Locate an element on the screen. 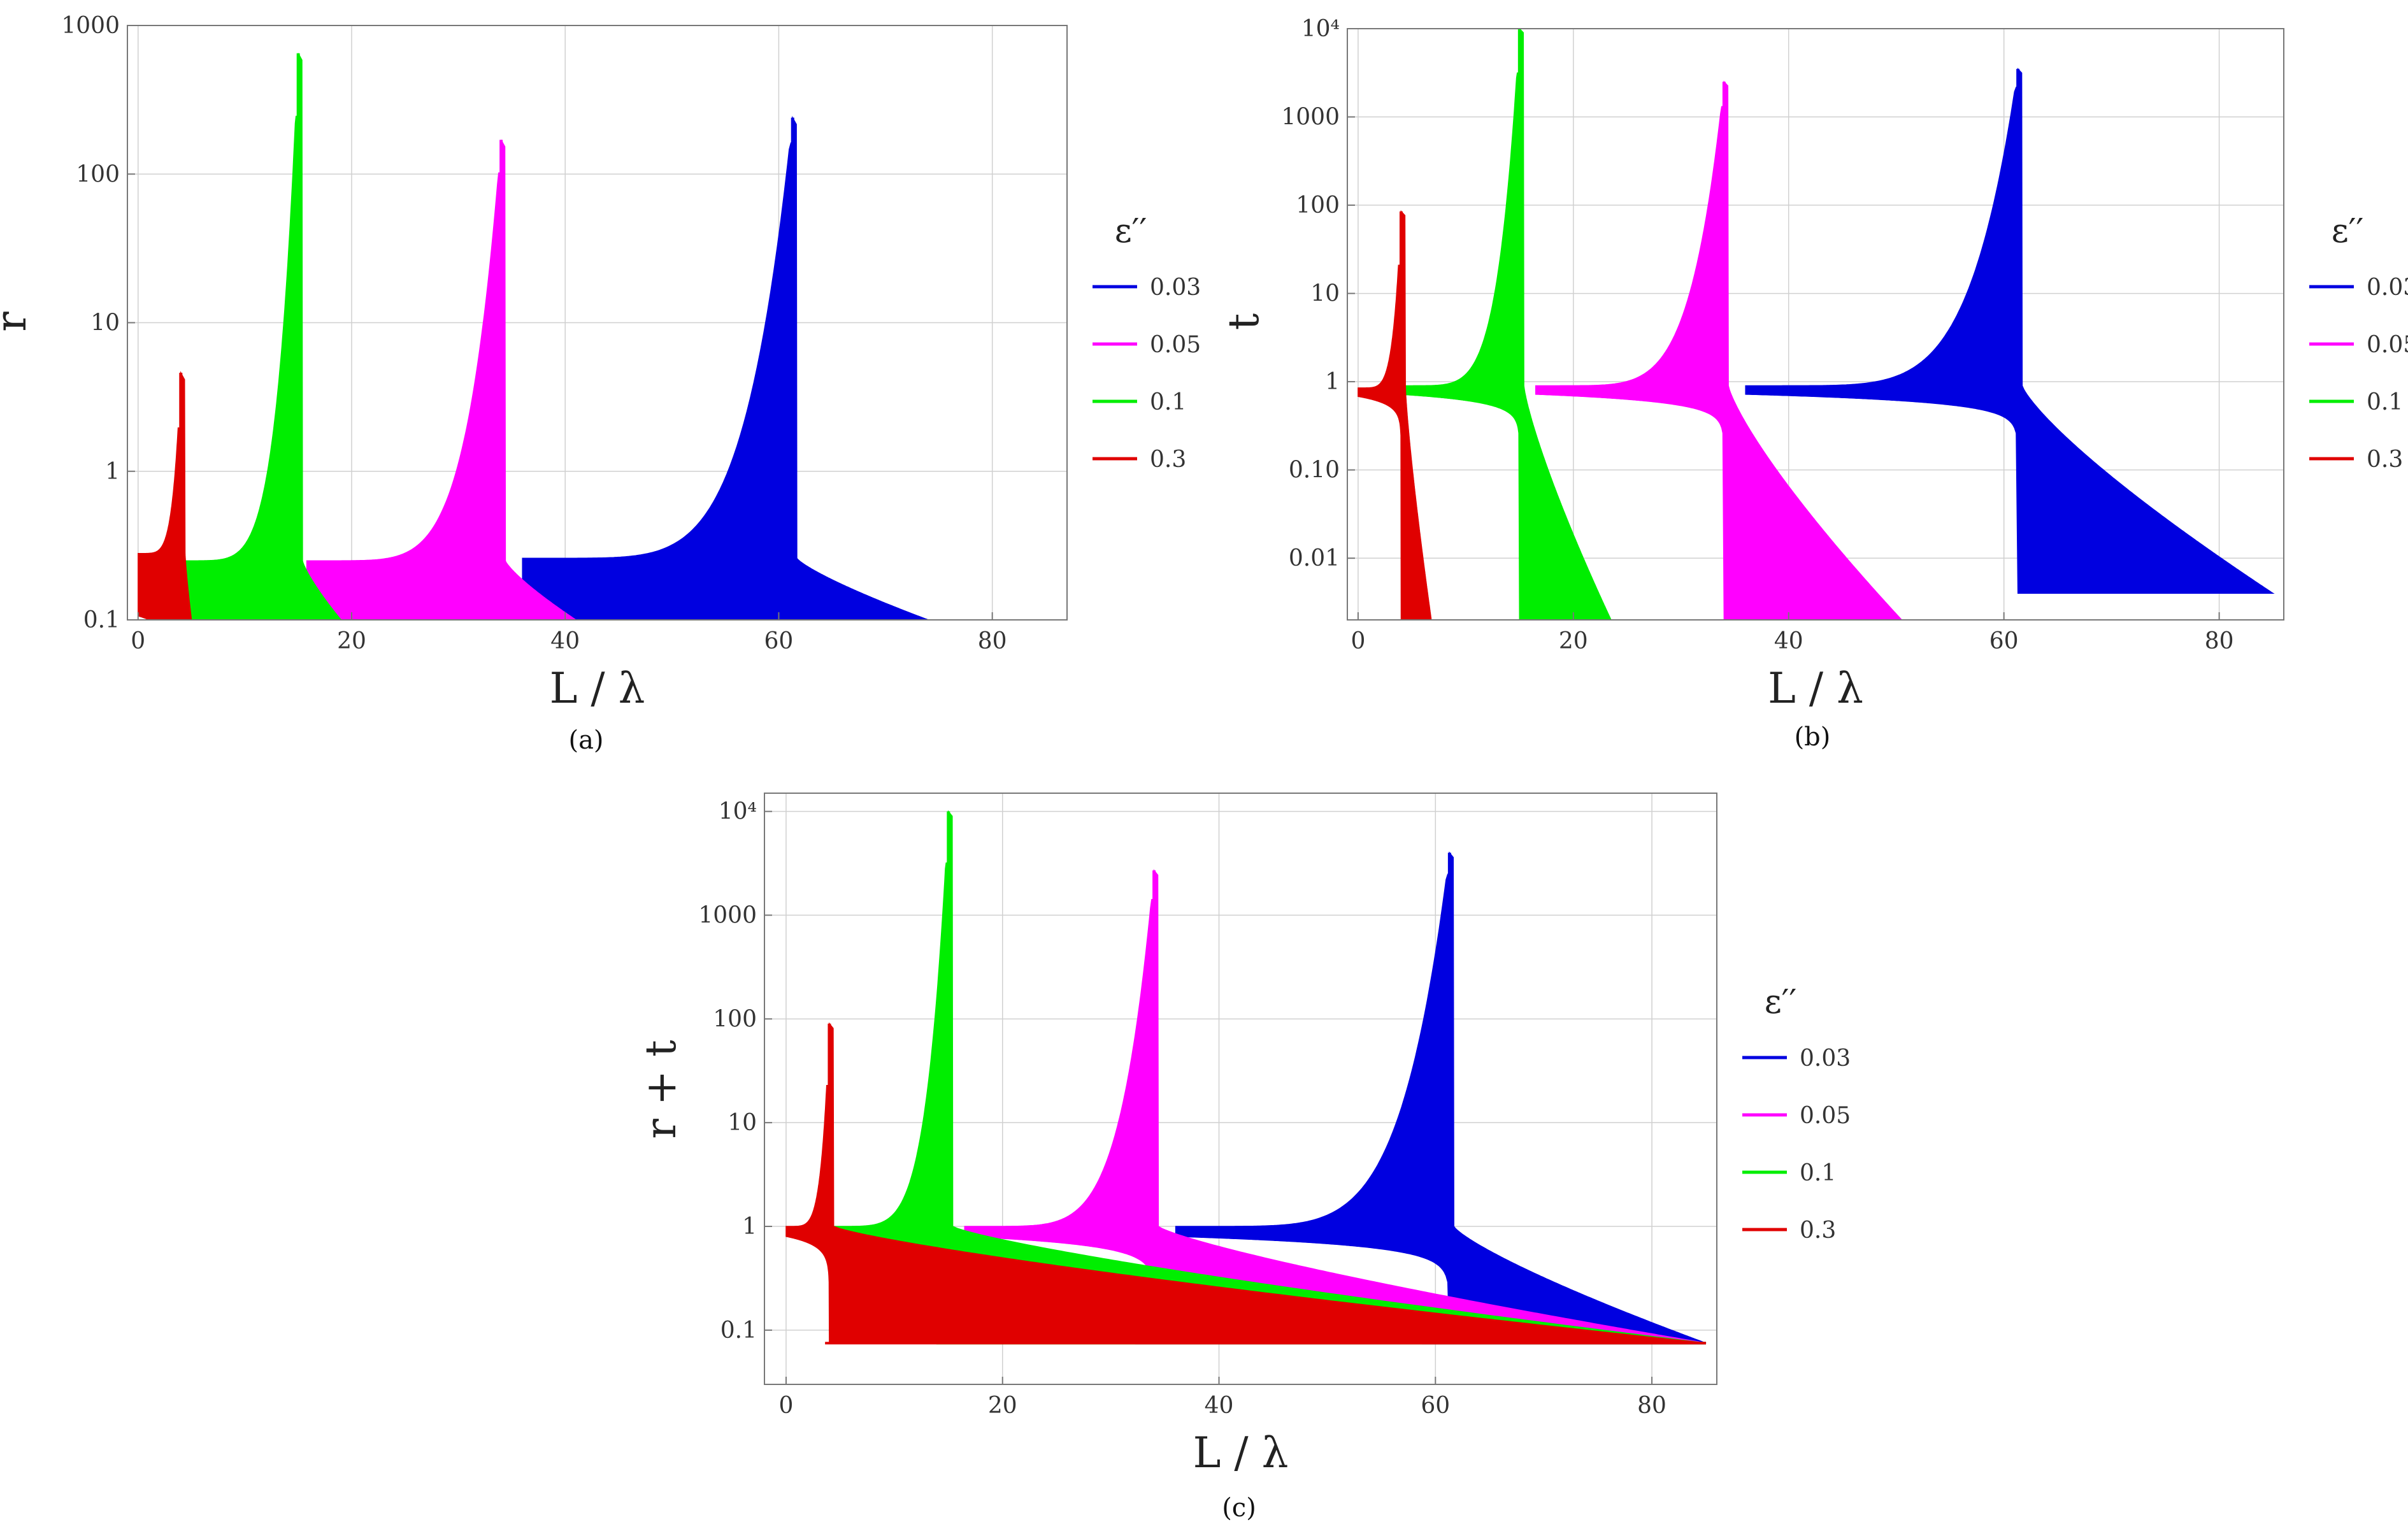  y-axis-label: r is located at coordinates (18, 322).